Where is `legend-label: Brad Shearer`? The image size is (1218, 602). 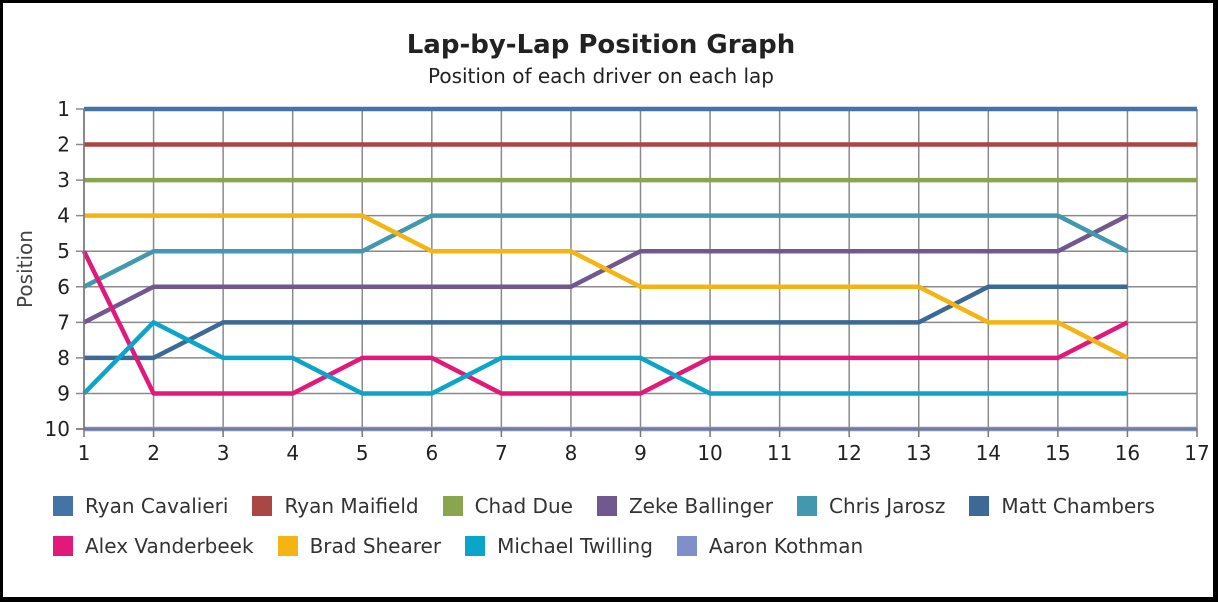
legend-label: Brad Shearer is located at coordinates (375, 546).